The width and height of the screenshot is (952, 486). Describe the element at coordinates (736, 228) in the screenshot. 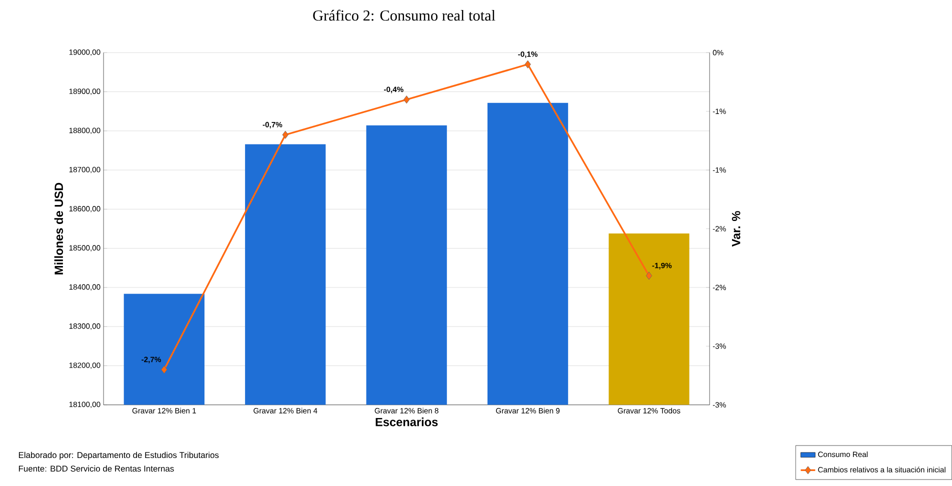

I see `y2-axis-title: Var. %` at that location.